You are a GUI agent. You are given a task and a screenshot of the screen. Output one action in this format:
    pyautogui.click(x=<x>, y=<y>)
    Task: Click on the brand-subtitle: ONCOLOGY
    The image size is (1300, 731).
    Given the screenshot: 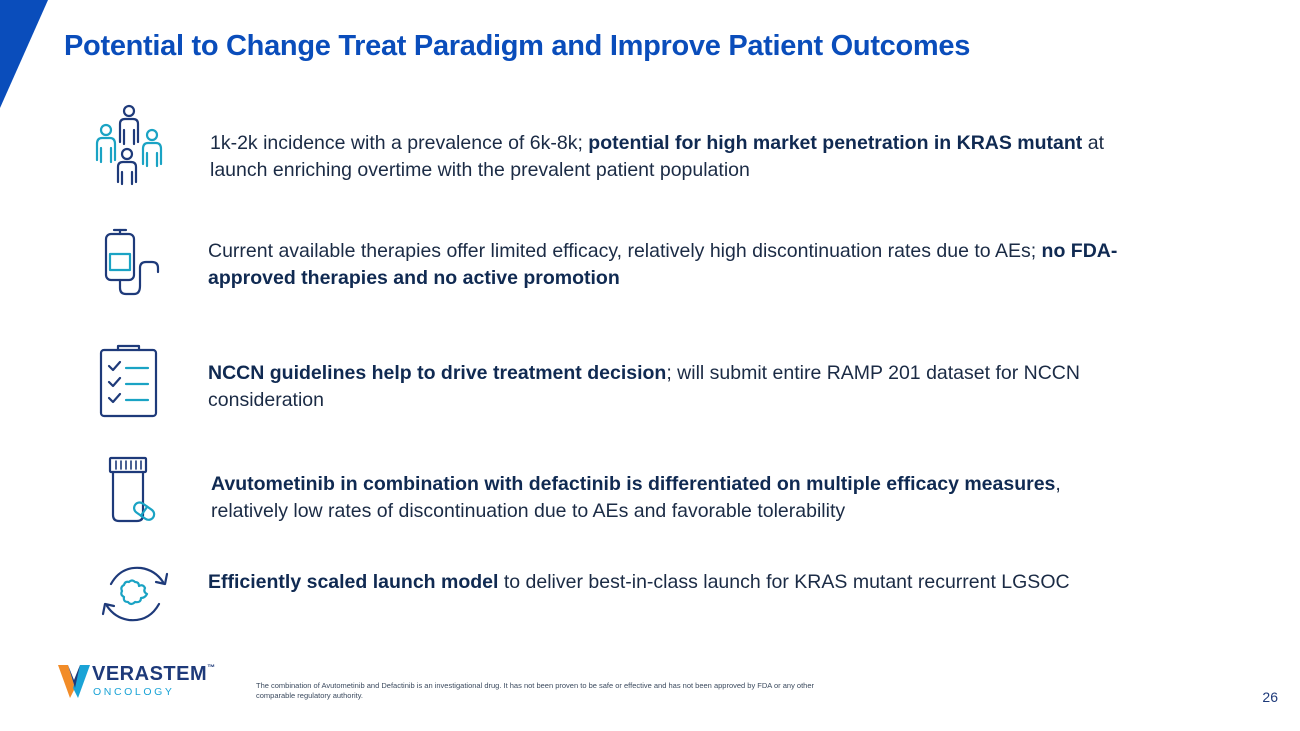 What is the action you would take?
    pyautogui.click(x=134, y=692)
    